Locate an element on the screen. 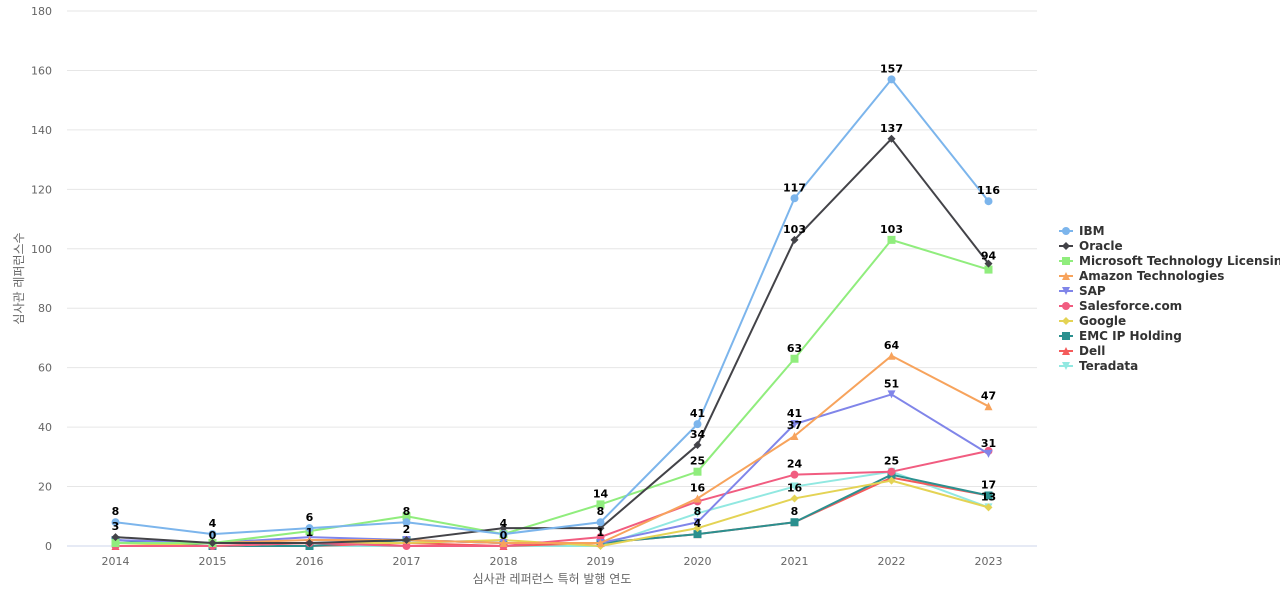  x-tick-label: 2023 is located at coordinates (989, 561).